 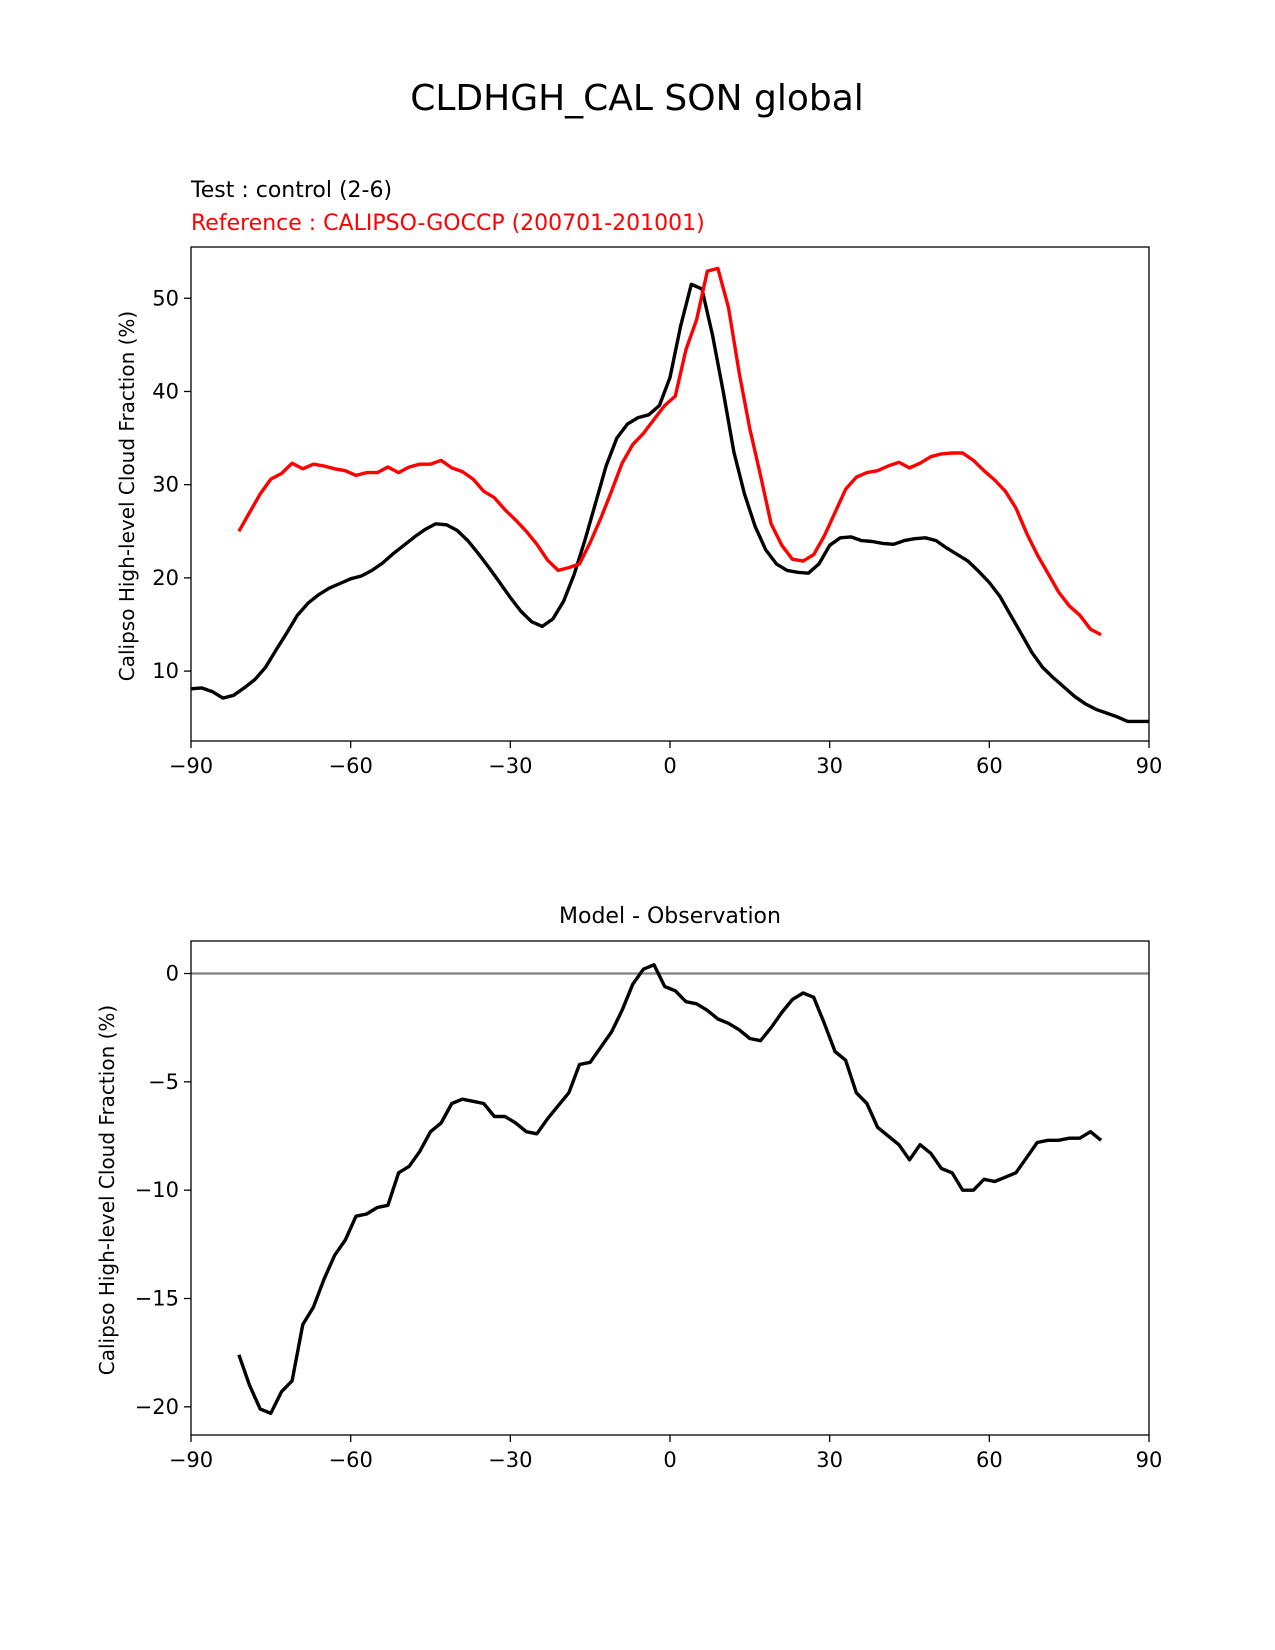 I want to click on y-tick-label: 50, so click(x=165, y=298).